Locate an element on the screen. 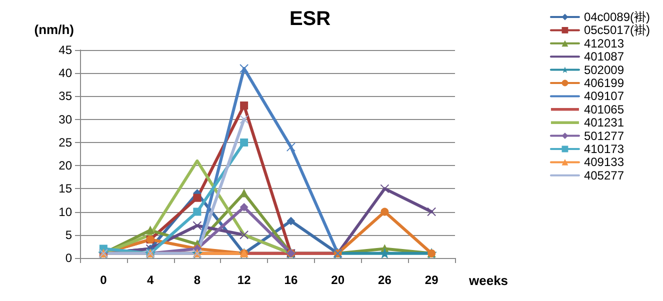 Image resolution: width=663 pixels, height=301 pixels. x-tick-label: 29 is located at coordinates (431, 280).